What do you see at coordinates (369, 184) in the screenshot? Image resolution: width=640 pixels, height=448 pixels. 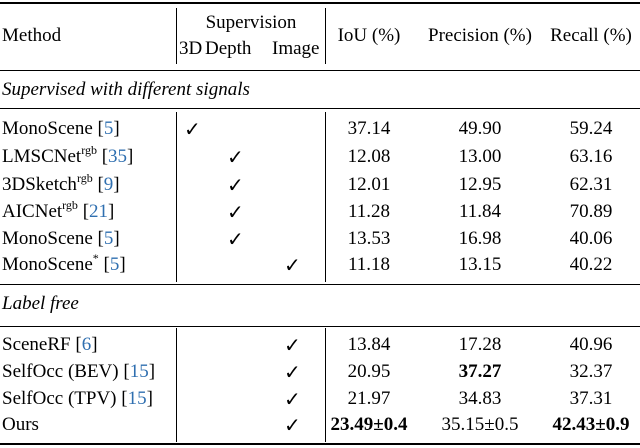 I see `iou-value: 12.01` at bounding box center [369, 184].